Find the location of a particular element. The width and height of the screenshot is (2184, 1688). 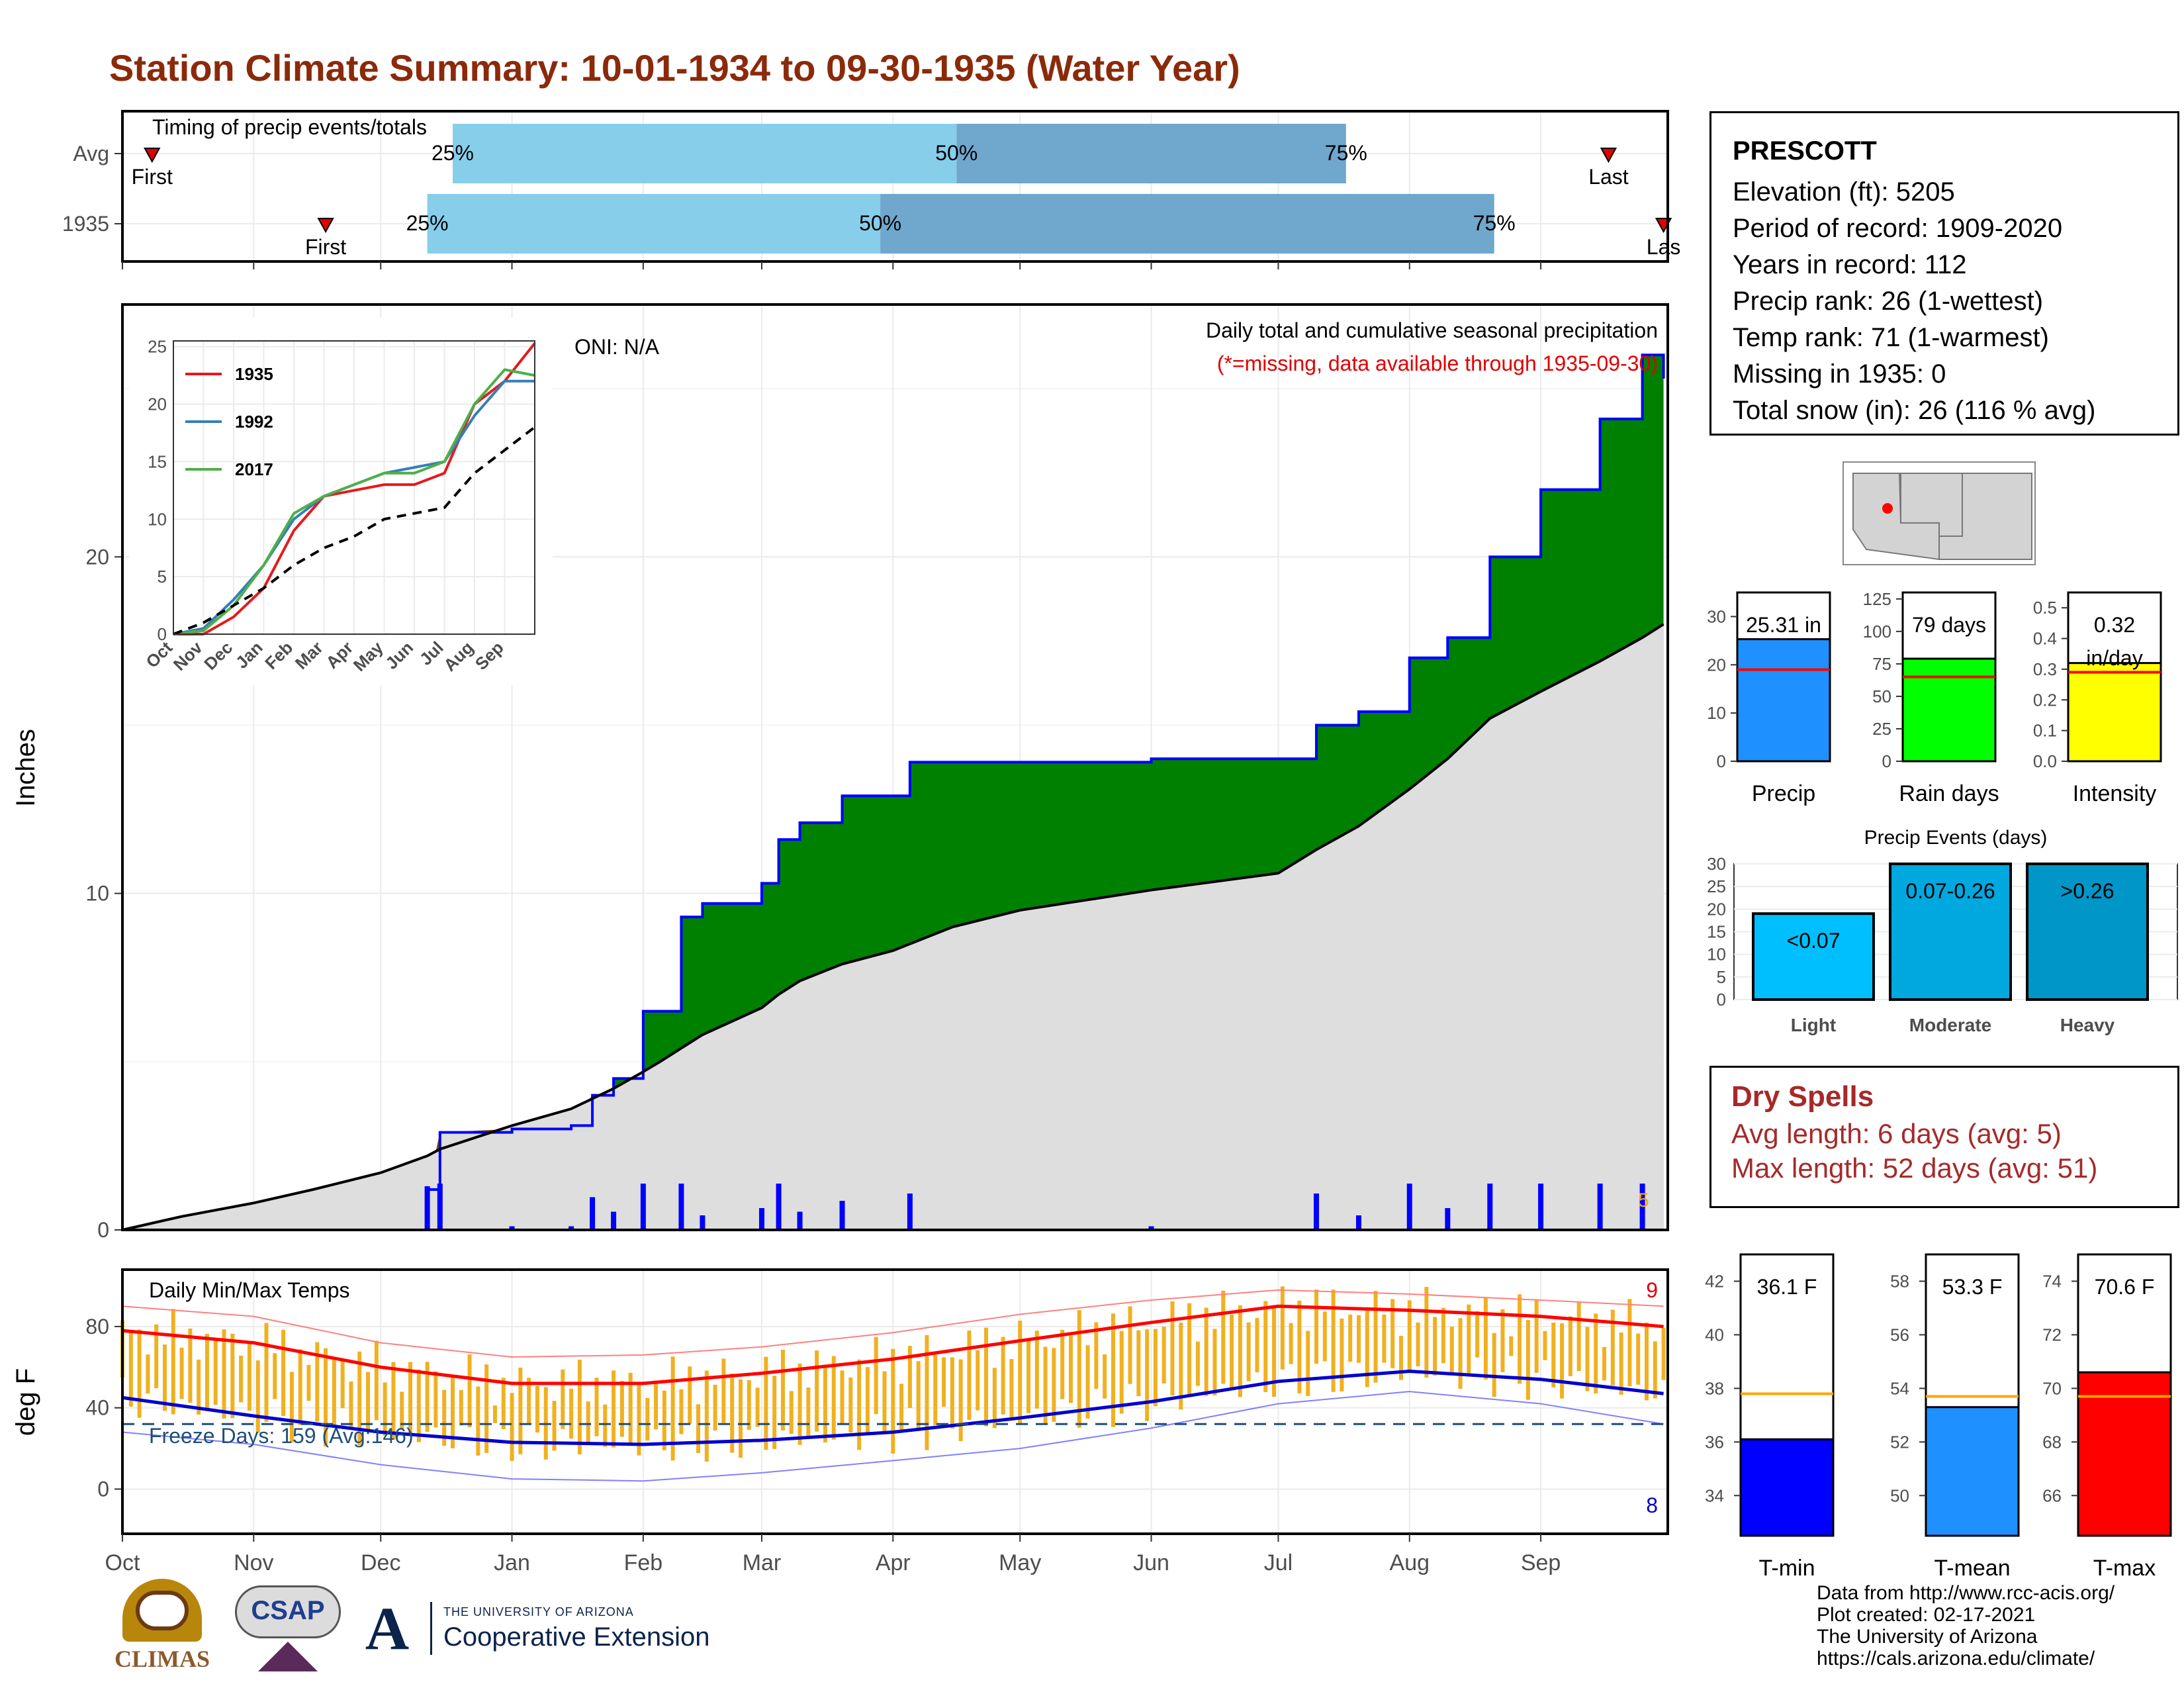

events-bar-heavy is located at coordinates (2087, 932).